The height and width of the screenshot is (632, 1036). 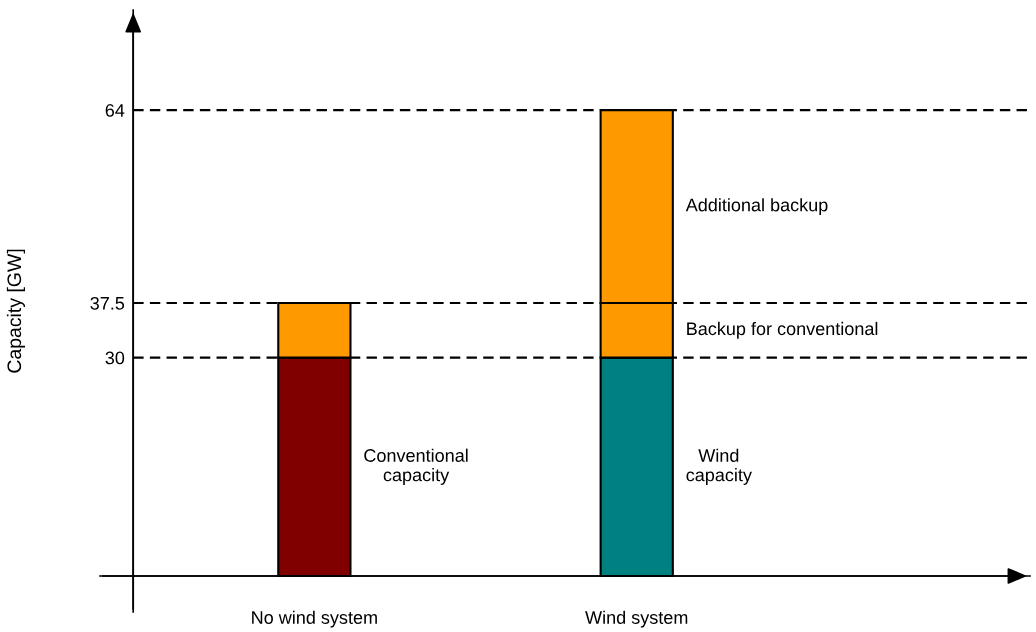 What do you see at coordinates (782, 330) in the screenshot?
I see `series-label: Backup for conventional` at bounding box center [782, 330].